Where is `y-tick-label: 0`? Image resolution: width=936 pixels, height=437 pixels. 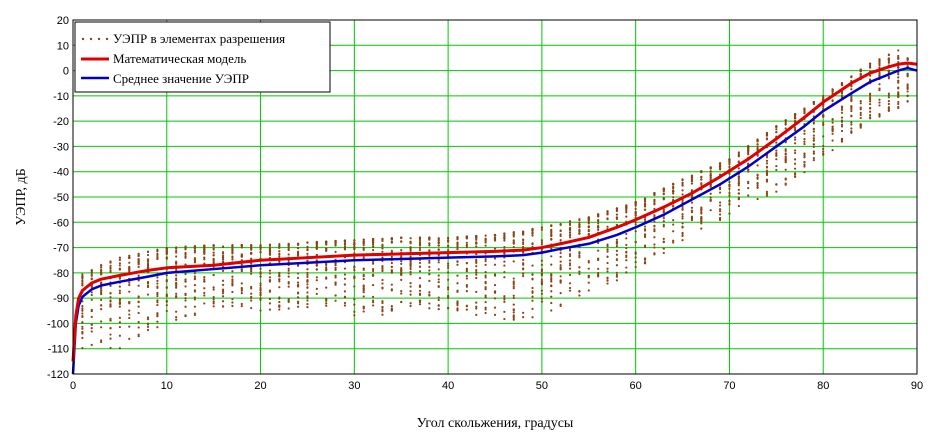 y-tick-label: 0 is located at coordinates (66, 72).